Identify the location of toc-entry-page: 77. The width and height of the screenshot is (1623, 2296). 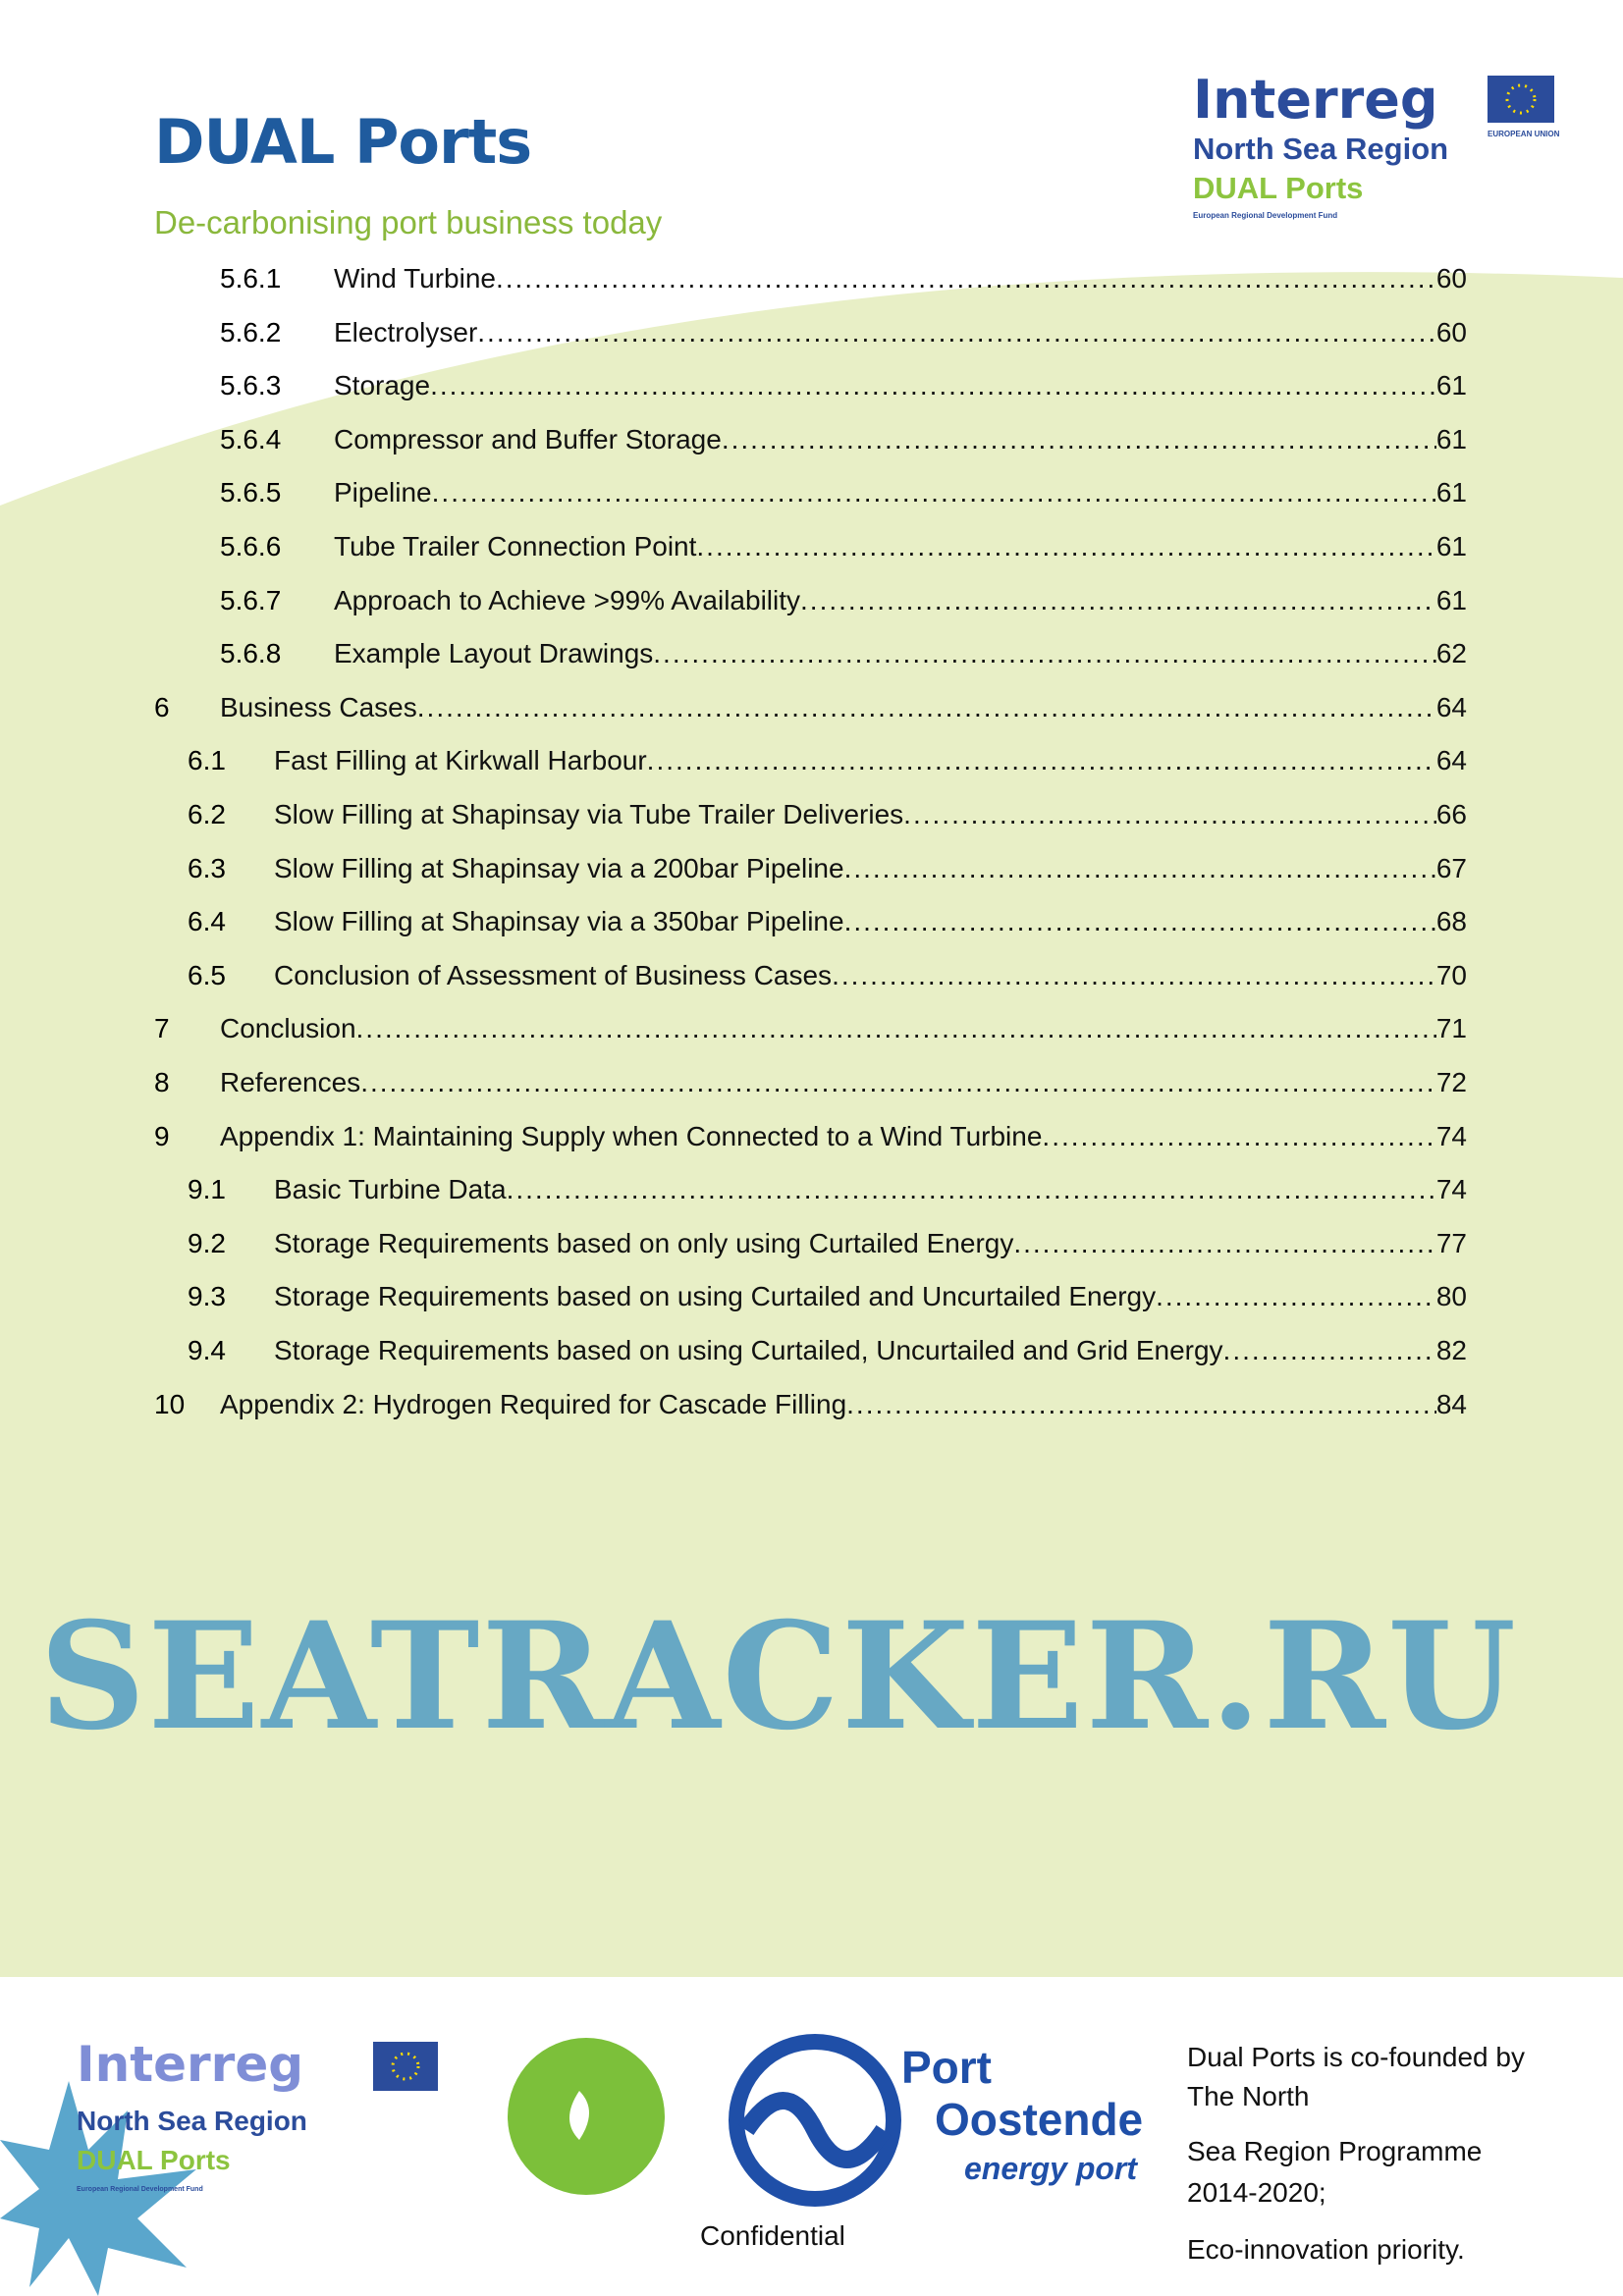
(1451, 1242).